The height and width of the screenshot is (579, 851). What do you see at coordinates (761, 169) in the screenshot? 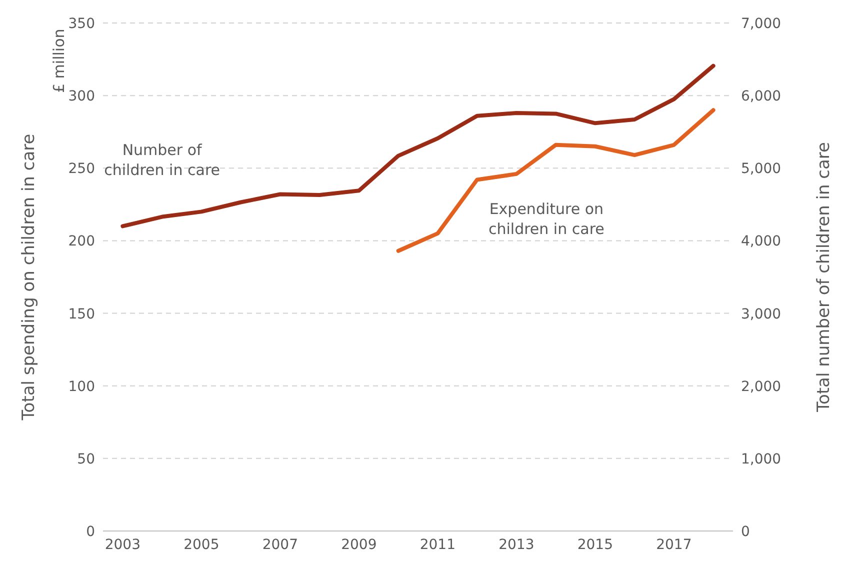
I see `y2-tick-label: 5,000` at bounding box center [761, 169].